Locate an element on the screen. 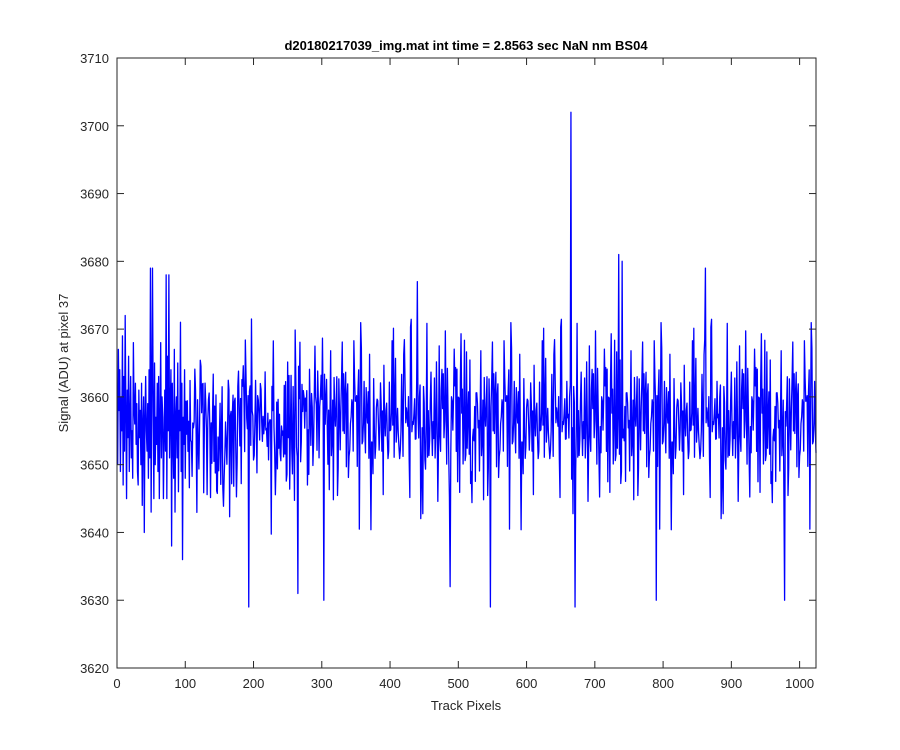 This screenshot has width=900, height=750. y-tick-label: 3670 is located at coordinates (94, 329).